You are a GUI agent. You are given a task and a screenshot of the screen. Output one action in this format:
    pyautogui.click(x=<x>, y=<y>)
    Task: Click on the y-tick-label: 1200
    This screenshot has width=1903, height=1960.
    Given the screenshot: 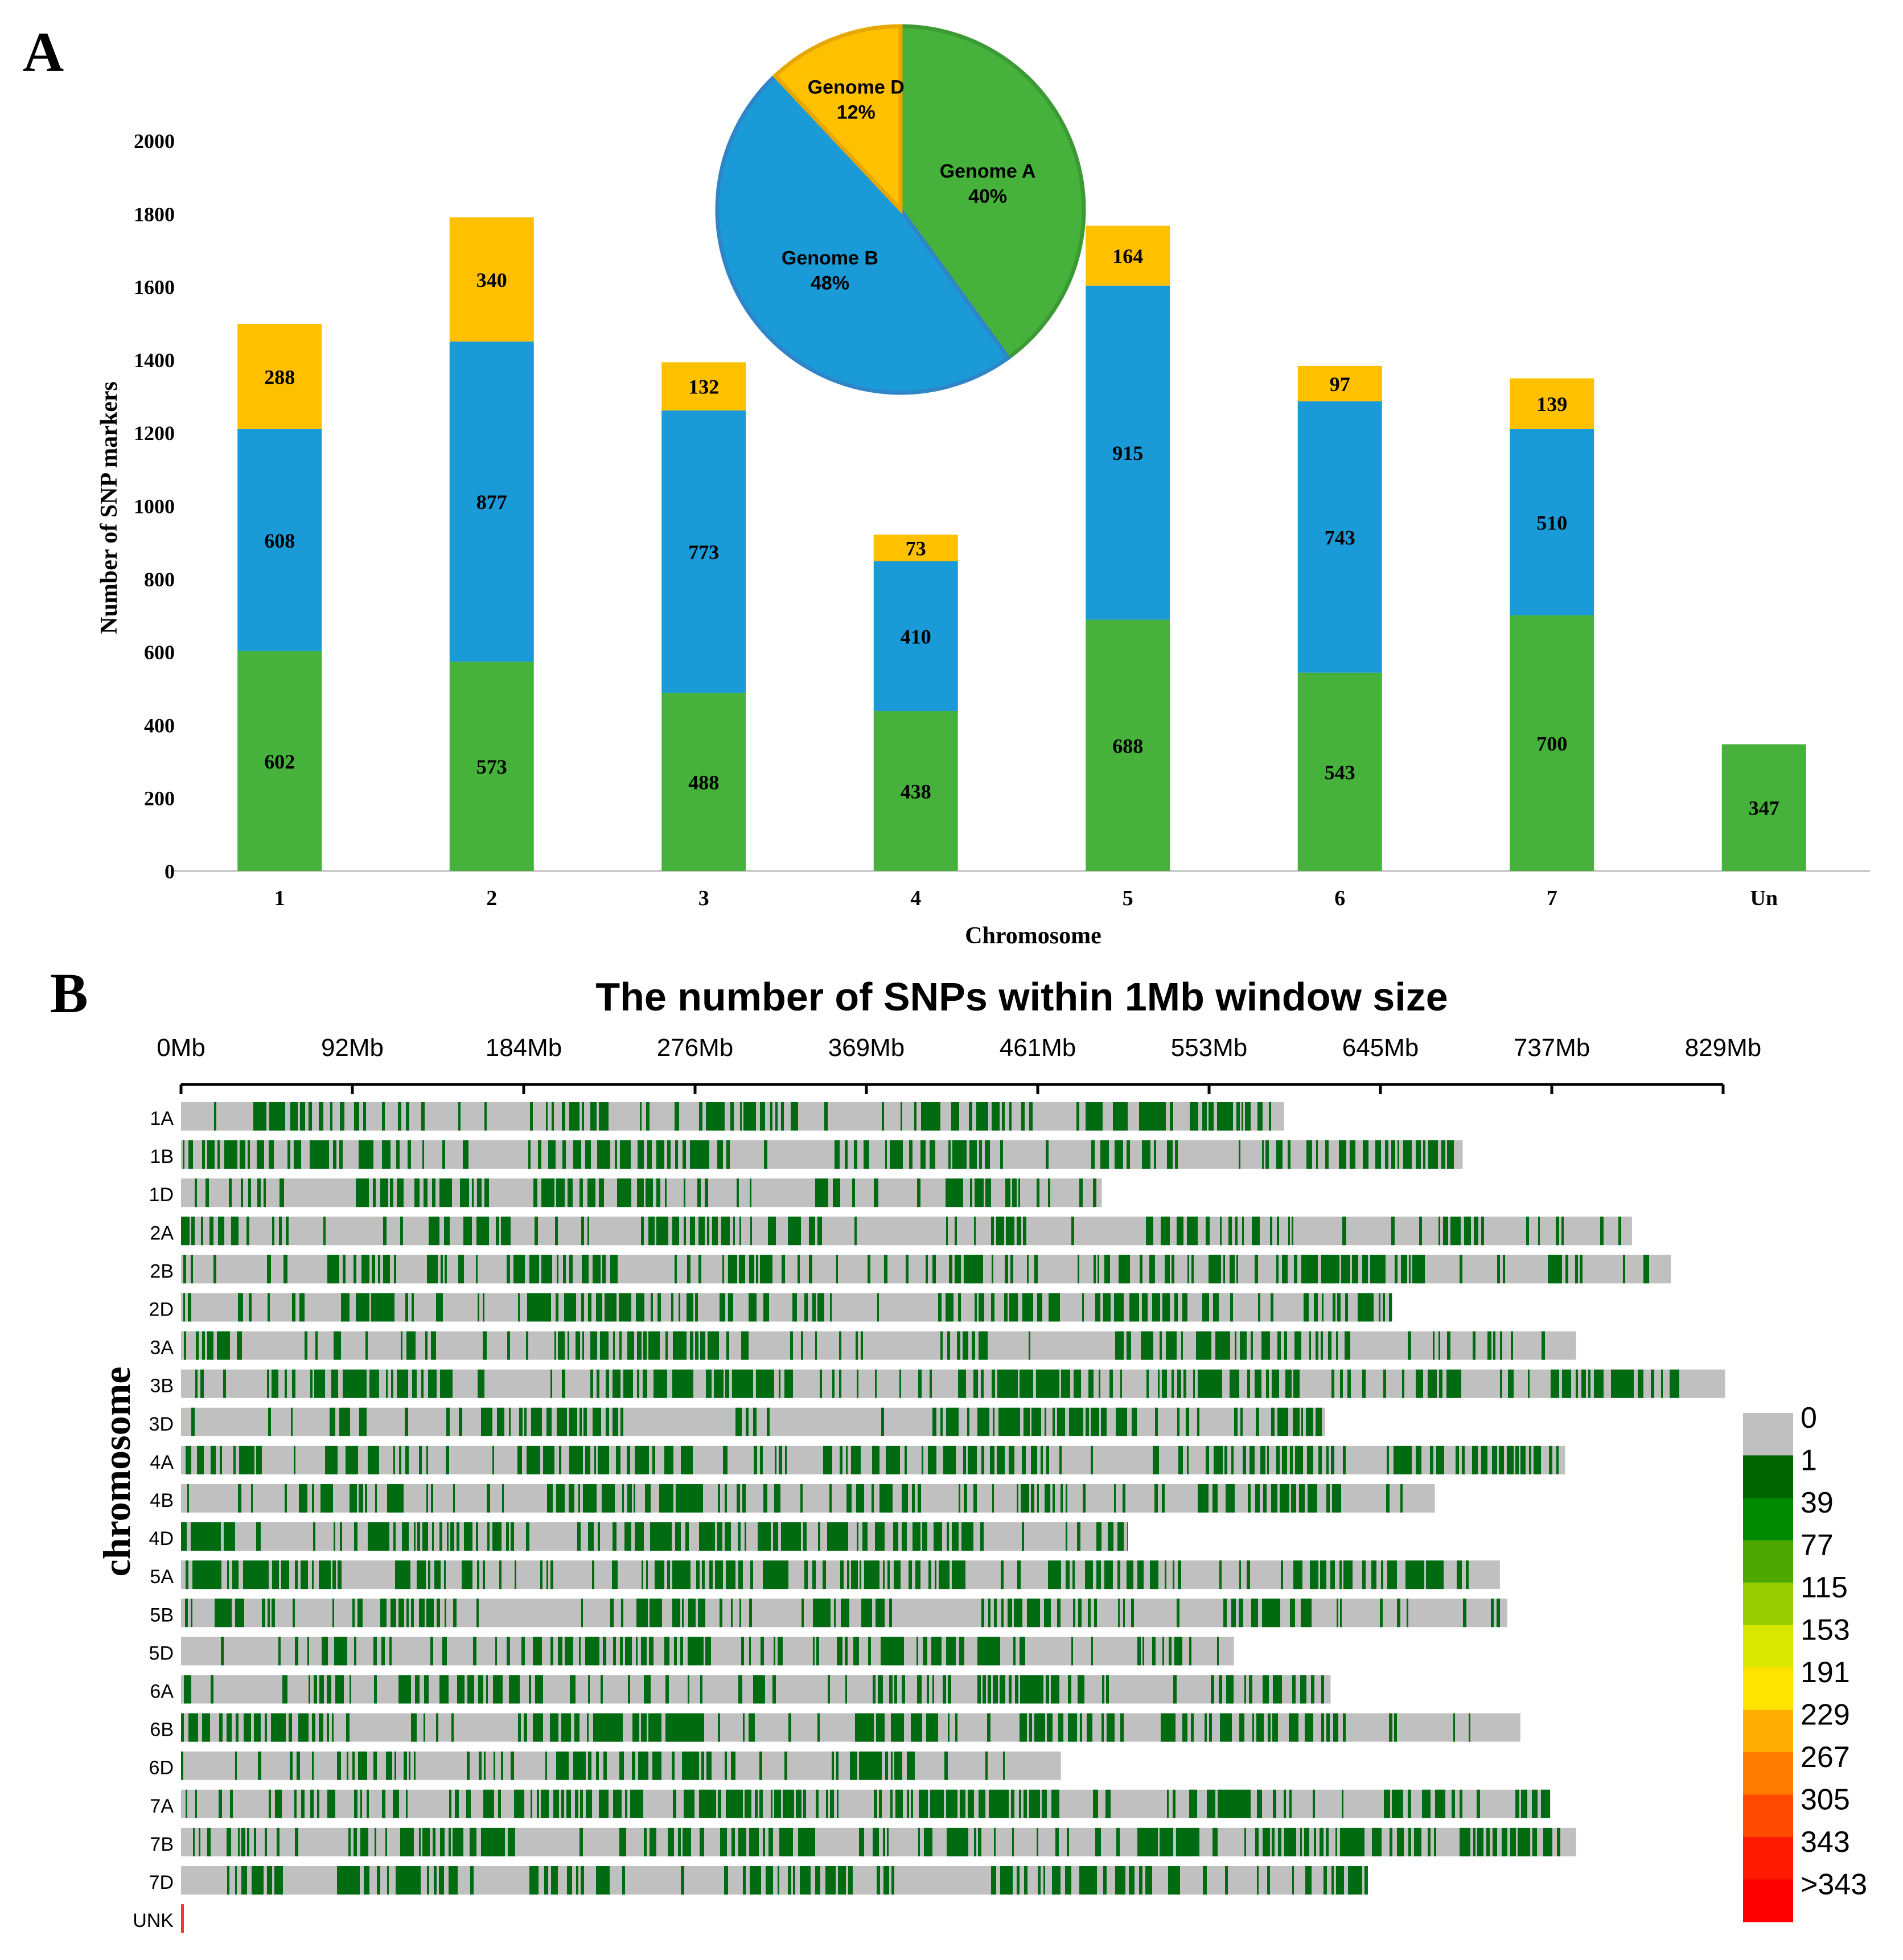 What is the action you would take?
    pyautogui.click(x=154, y=433)
    